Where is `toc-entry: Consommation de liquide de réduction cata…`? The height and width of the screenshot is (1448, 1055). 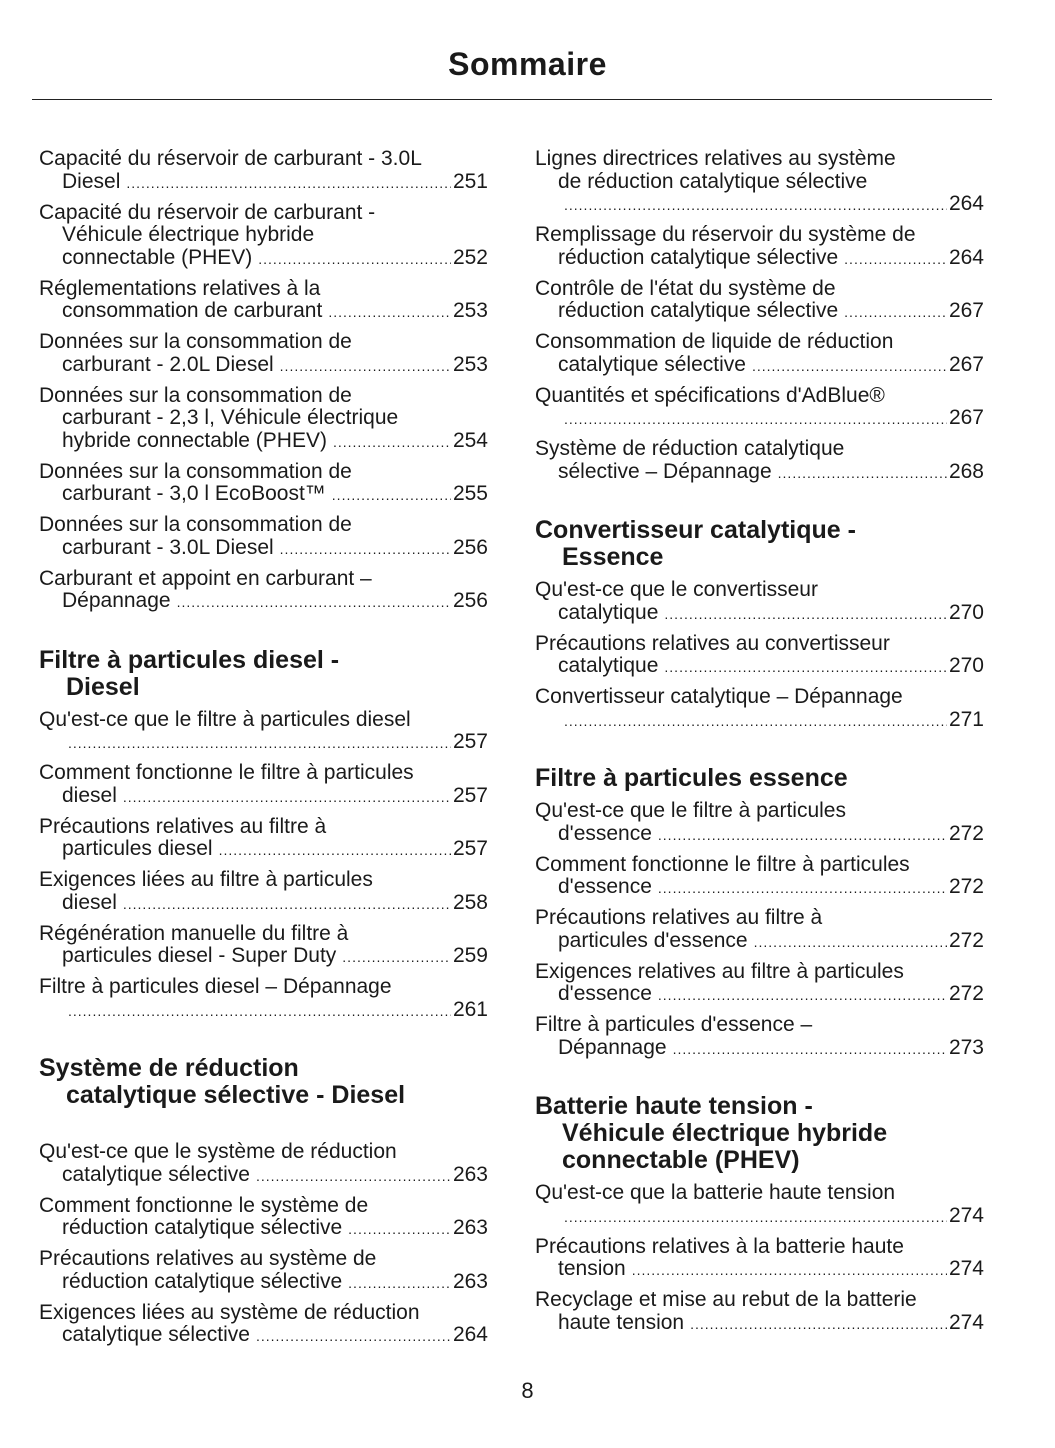
toc-entry: Consommation de liquide de réduction cata… is located at coordinates (759, 353).